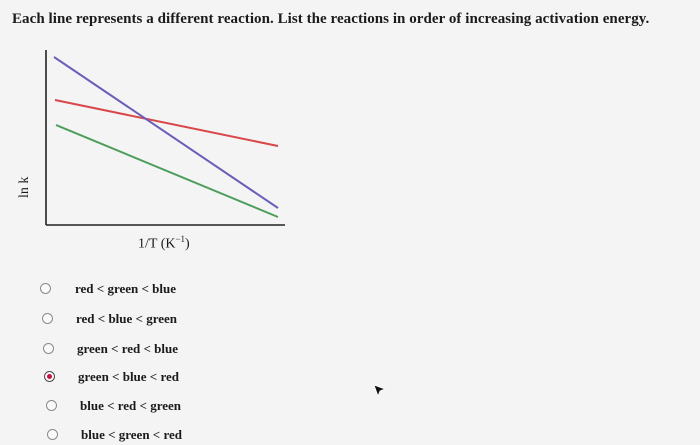  I want to click on blue-line, so click(166, 132).